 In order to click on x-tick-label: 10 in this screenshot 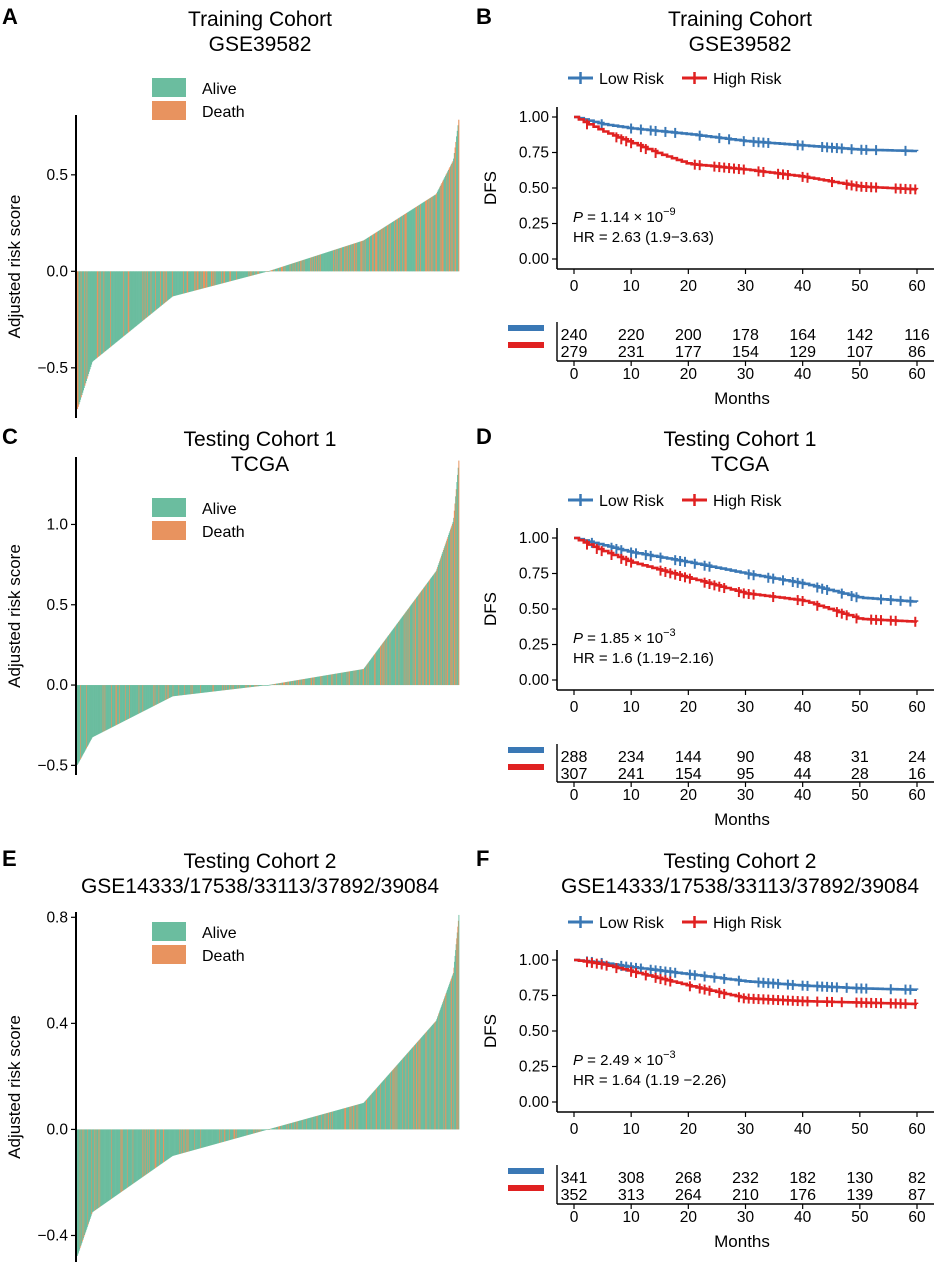, I will do `click(632, 795)`.